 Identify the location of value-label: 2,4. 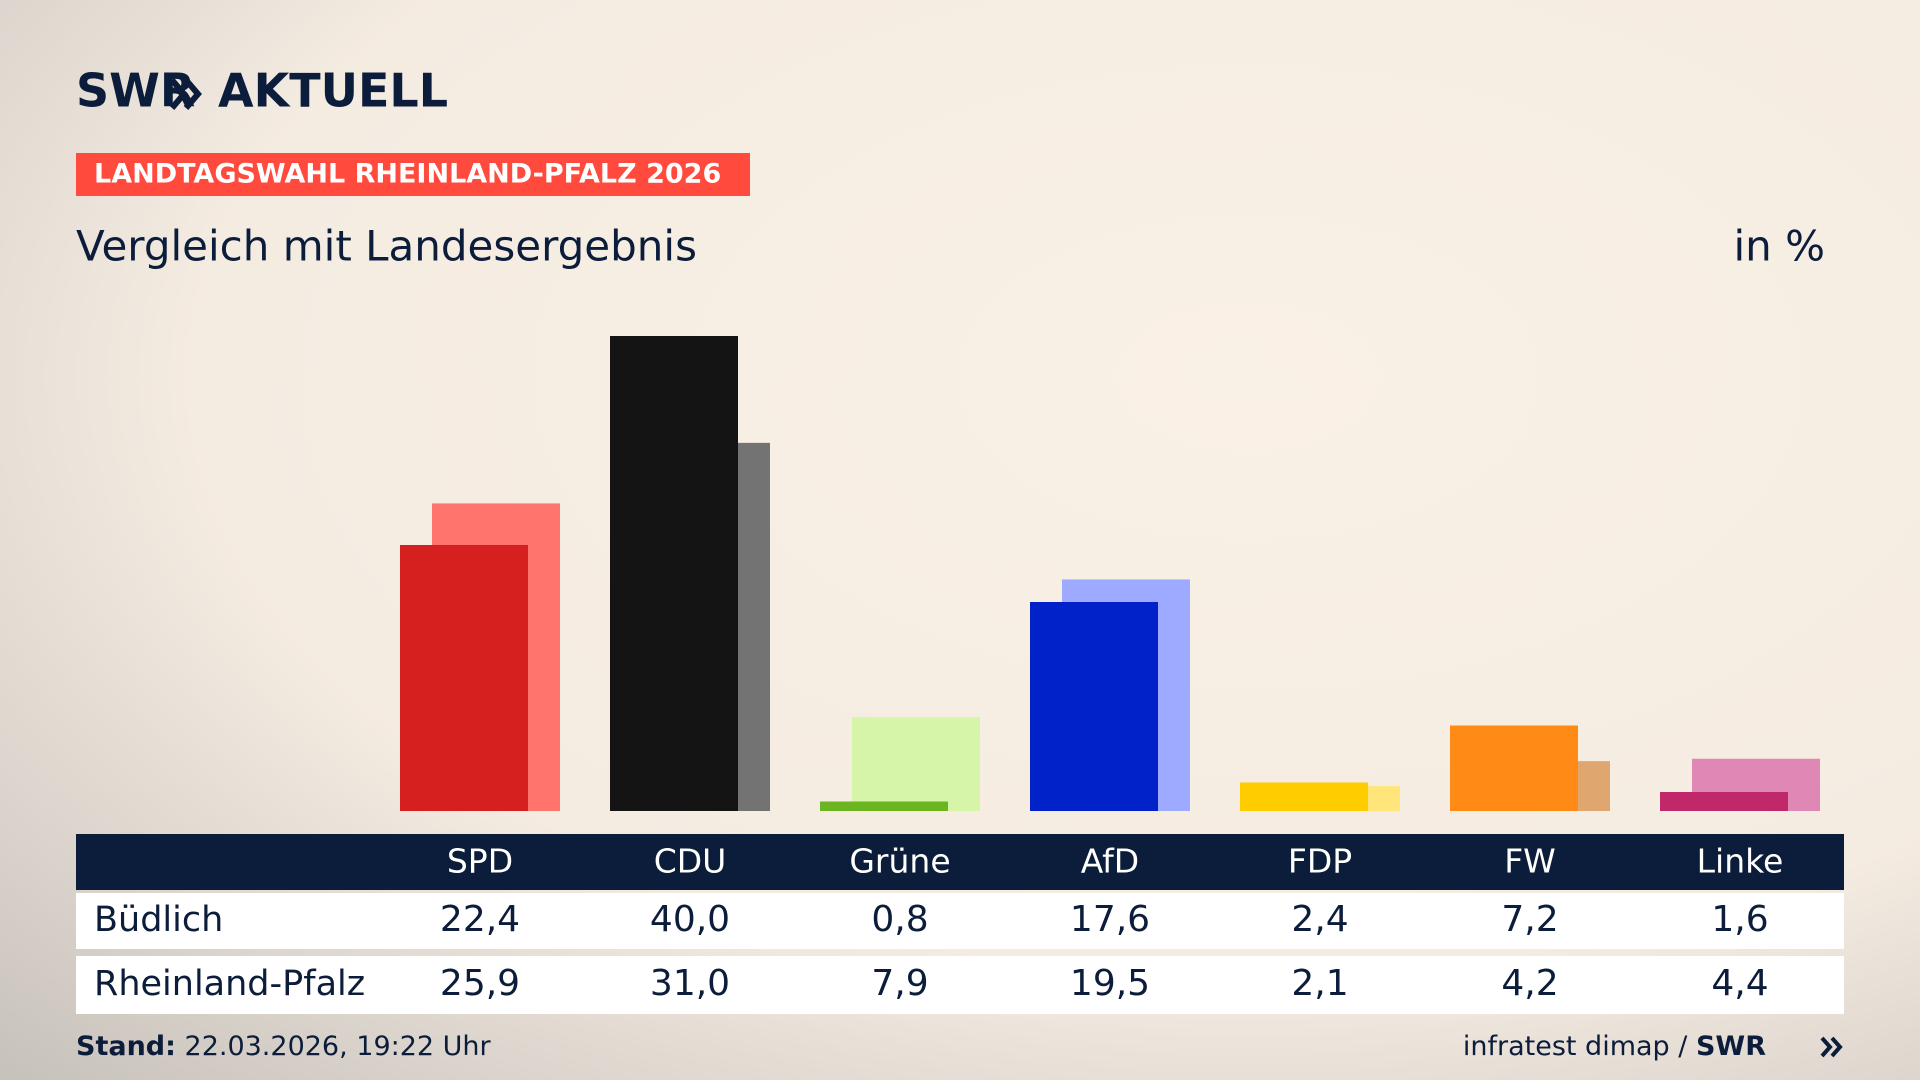
(1319, 919).